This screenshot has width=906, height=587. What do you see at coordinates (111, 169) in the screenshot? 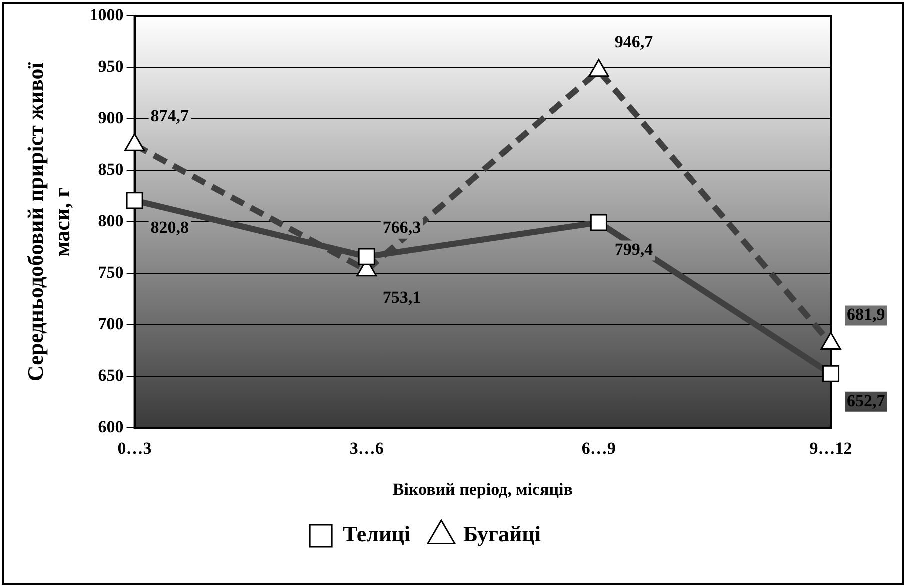
I see `y-tick-label: 850` at bounding box center [111, 169].